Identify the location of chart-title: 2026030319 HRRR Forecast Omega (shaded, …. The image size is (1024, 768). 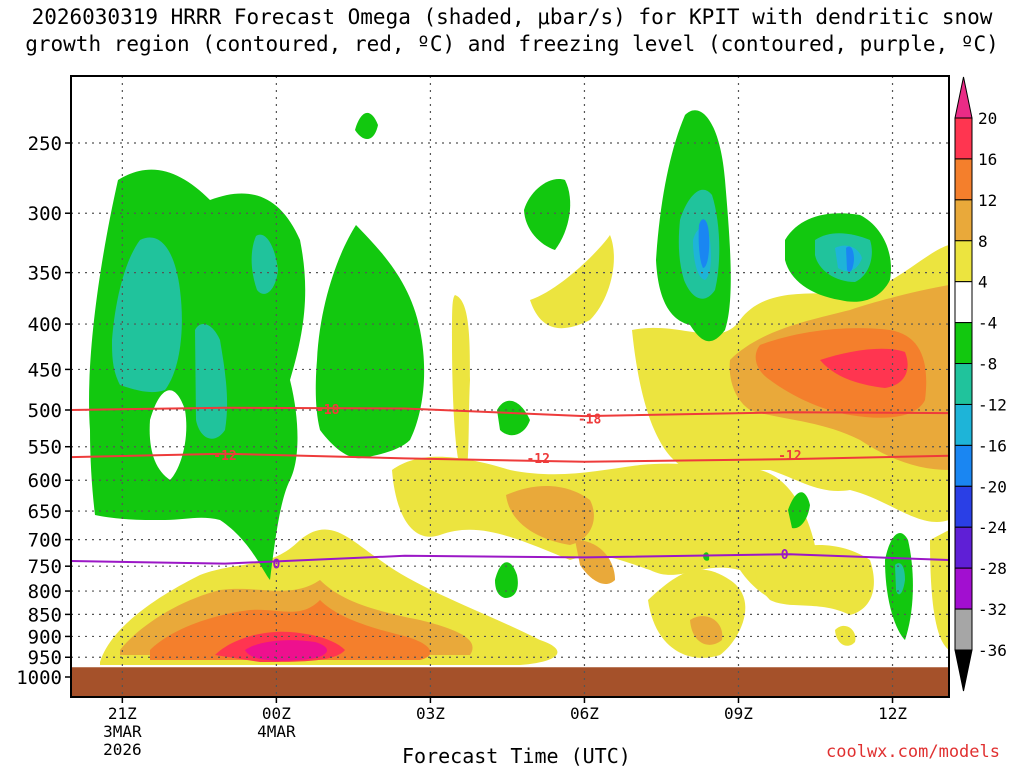
(512, 31).